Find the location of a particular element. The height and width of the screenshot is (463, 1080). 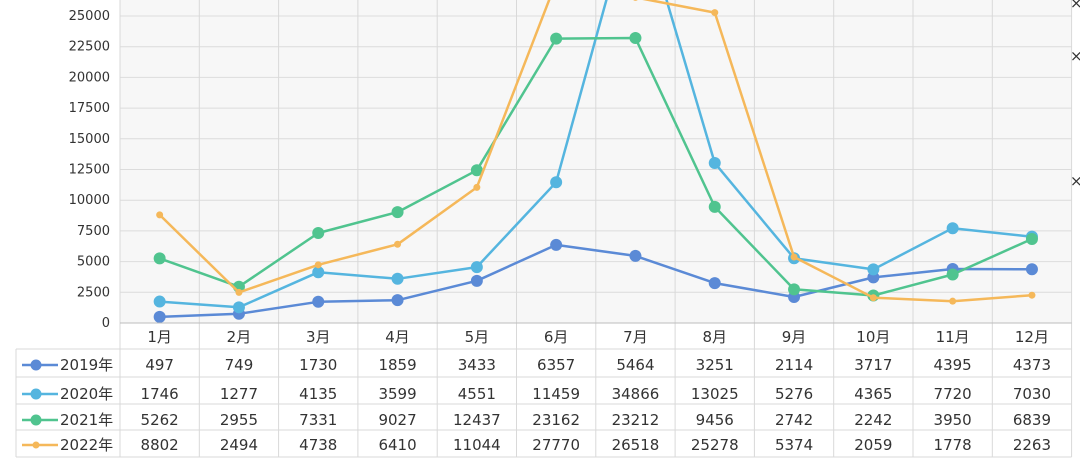

table-cell-value: 3599 is located at coordinates (397, 394).